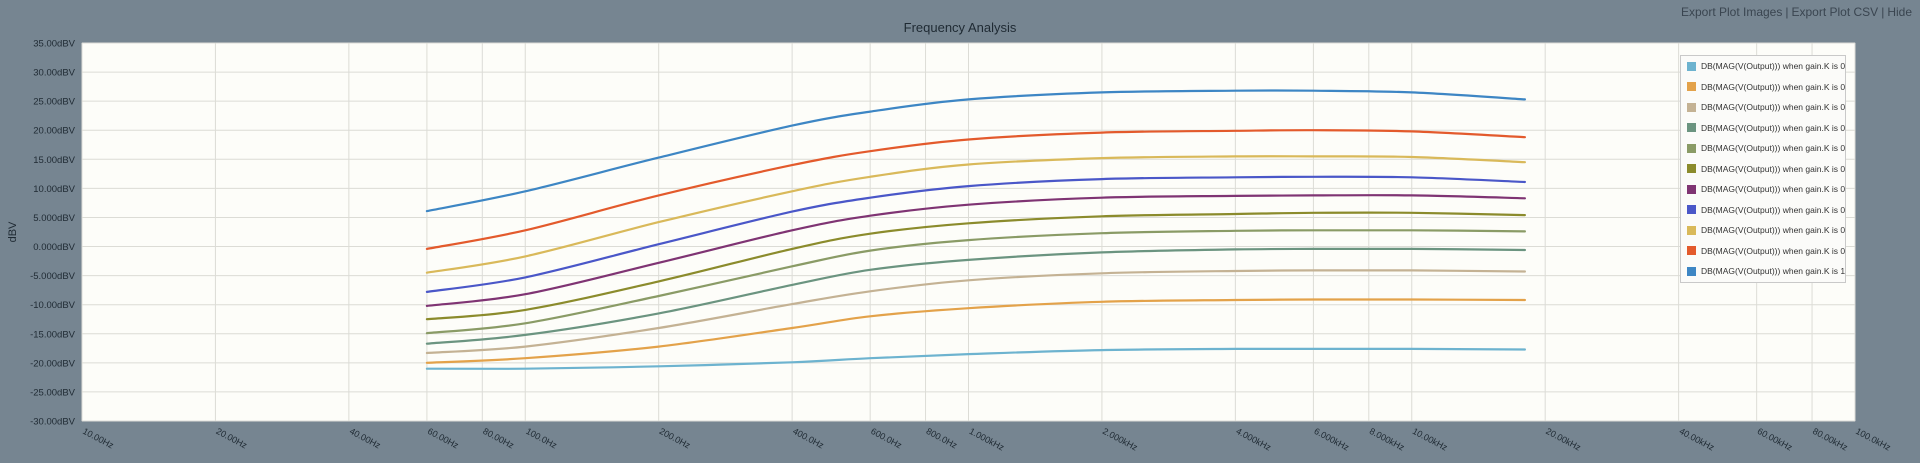 The height and width of the screenshot is (463, 1920). Describe the element at coordinates (1773, 250) in the screenshot. I see `legend-label: DB(MAG(V(Output))) when gain.K is 0.9` at that location.